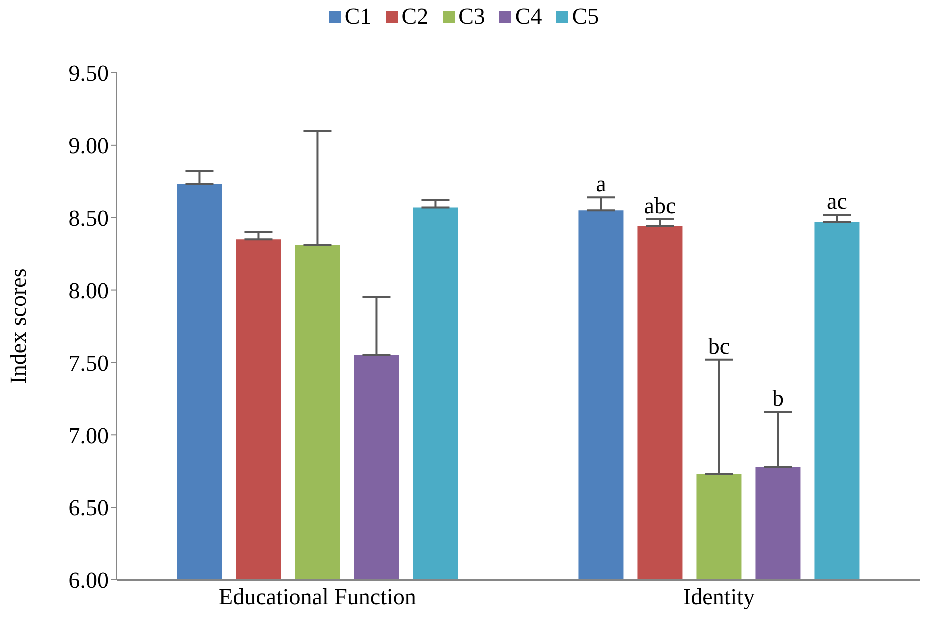 The height and width of the screenshot is (631, 928). Describe the element at coordinates (778, 398) in the screenshot. I see `annotation: b` at that location.